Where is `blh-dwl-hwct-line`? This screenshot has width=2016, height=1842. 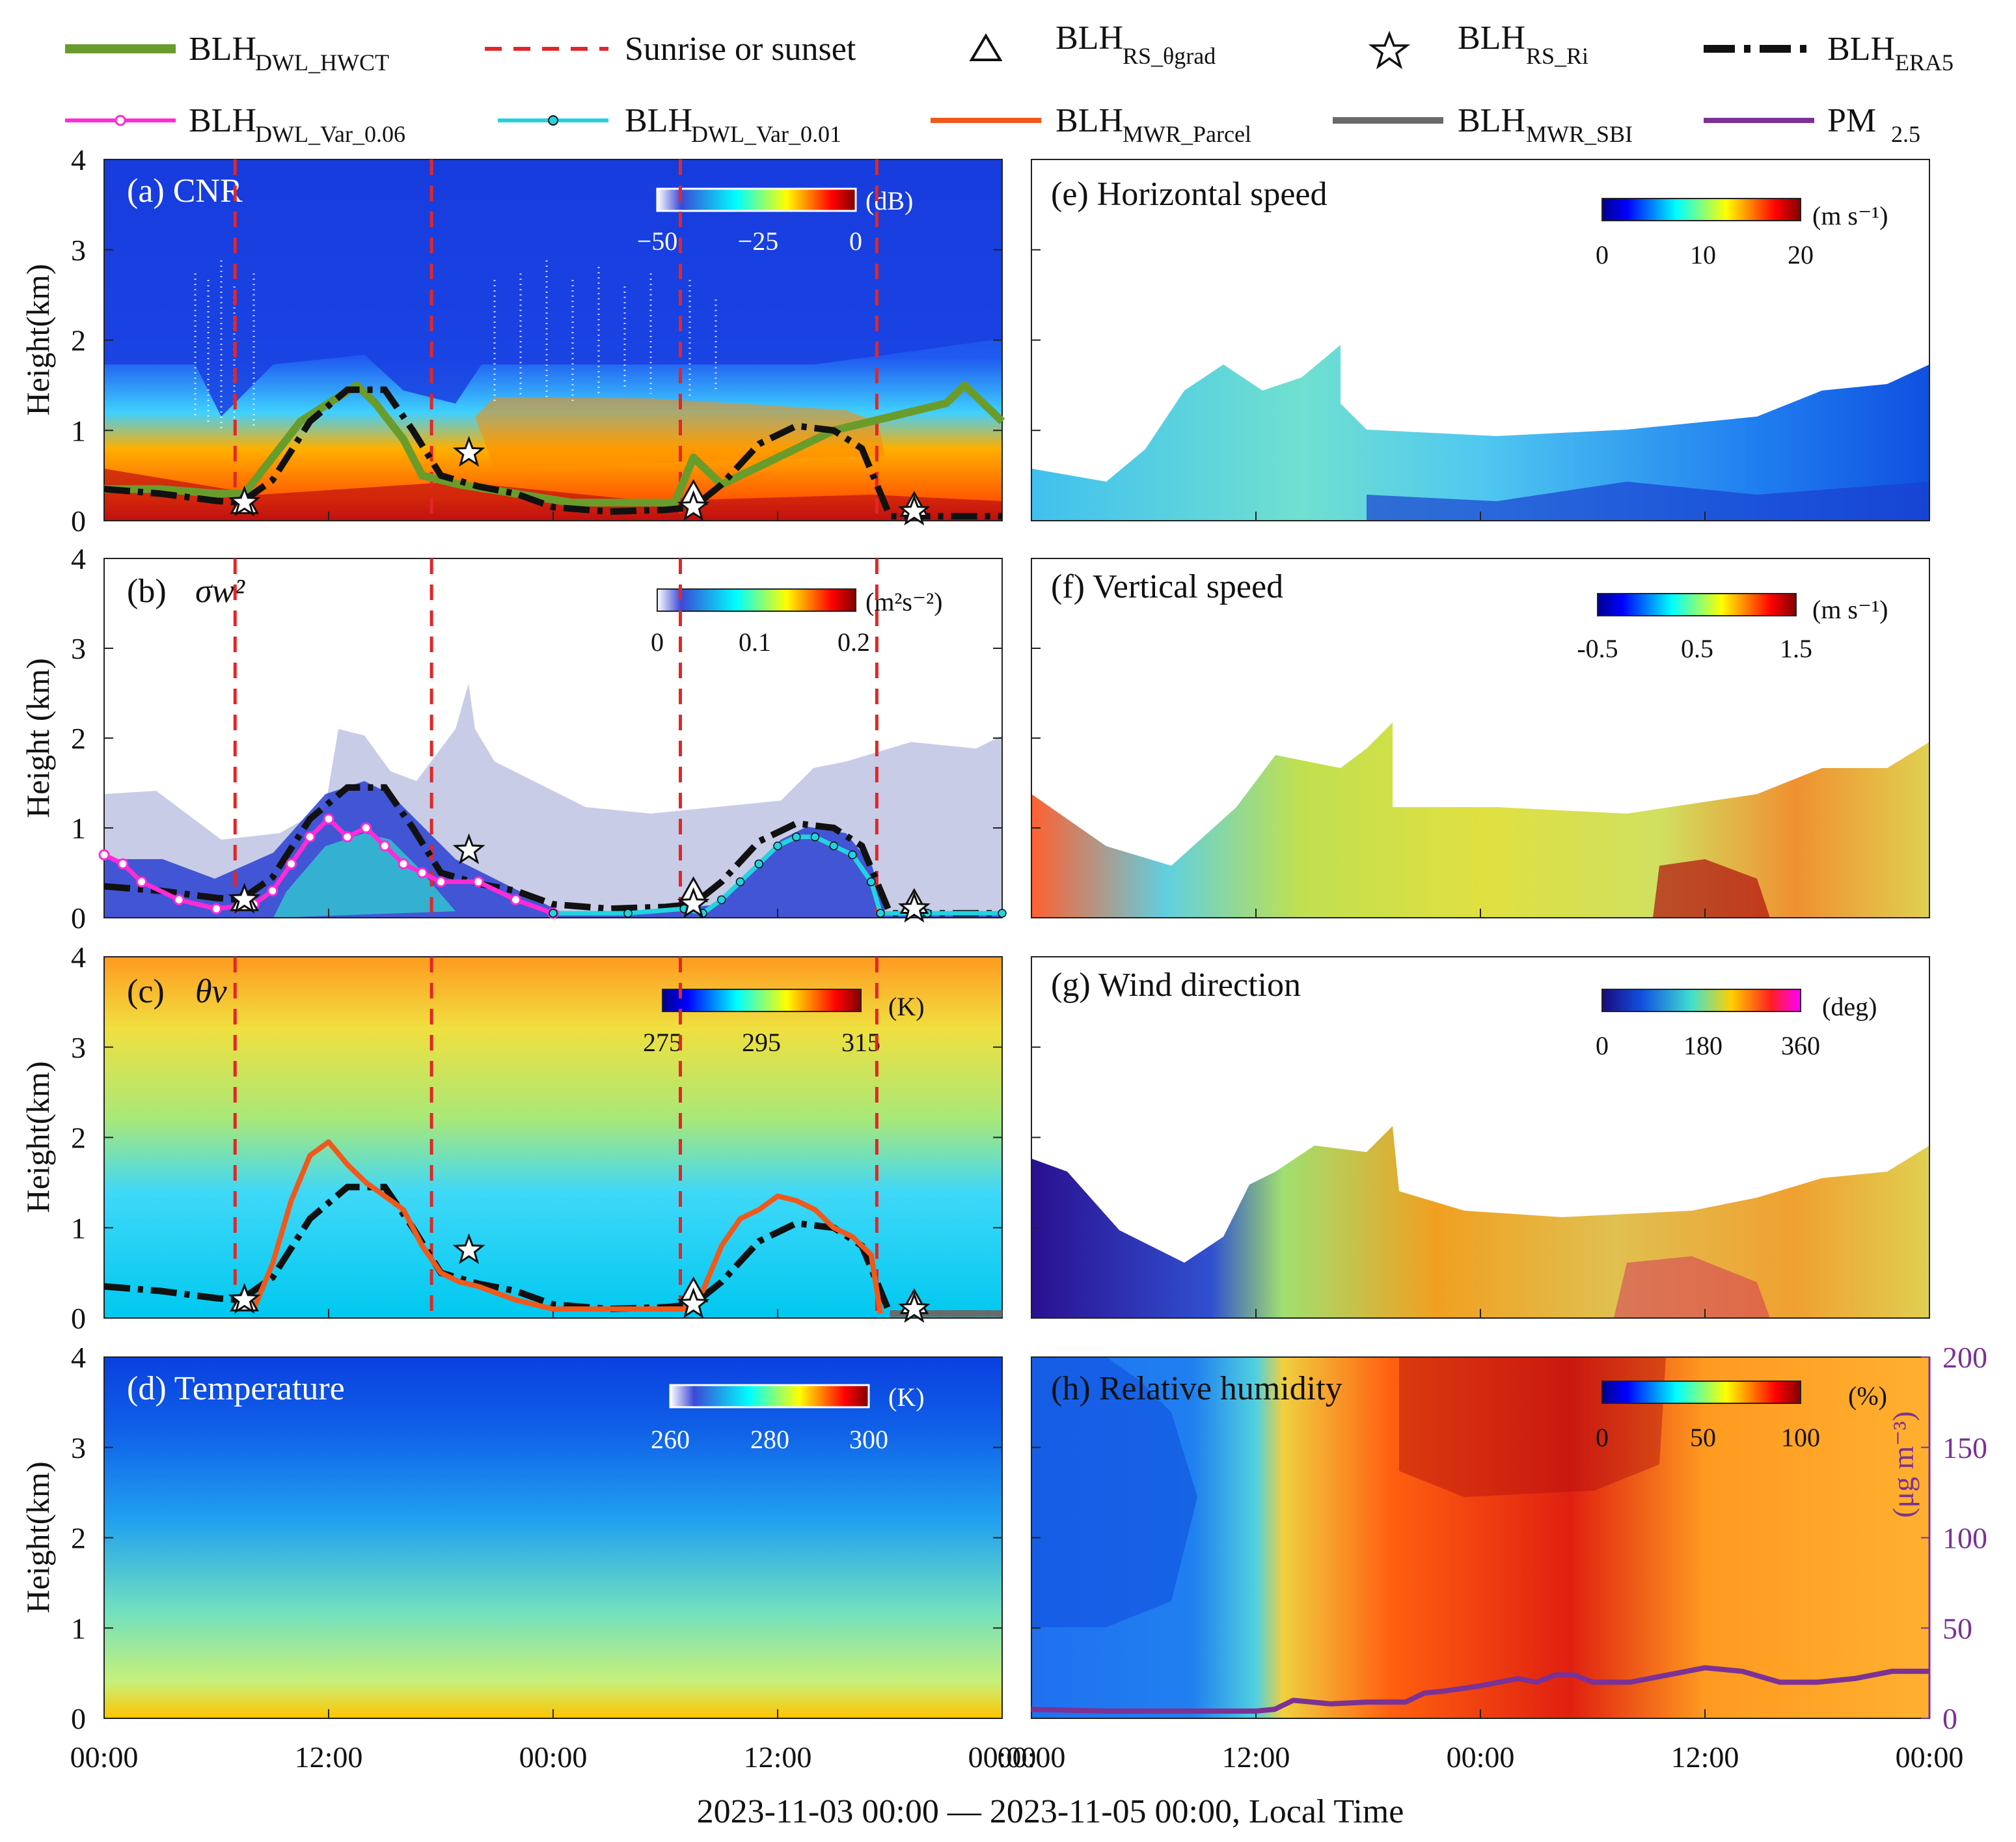
blh-dwl-hwct-line is located at coordinates (554, 444).